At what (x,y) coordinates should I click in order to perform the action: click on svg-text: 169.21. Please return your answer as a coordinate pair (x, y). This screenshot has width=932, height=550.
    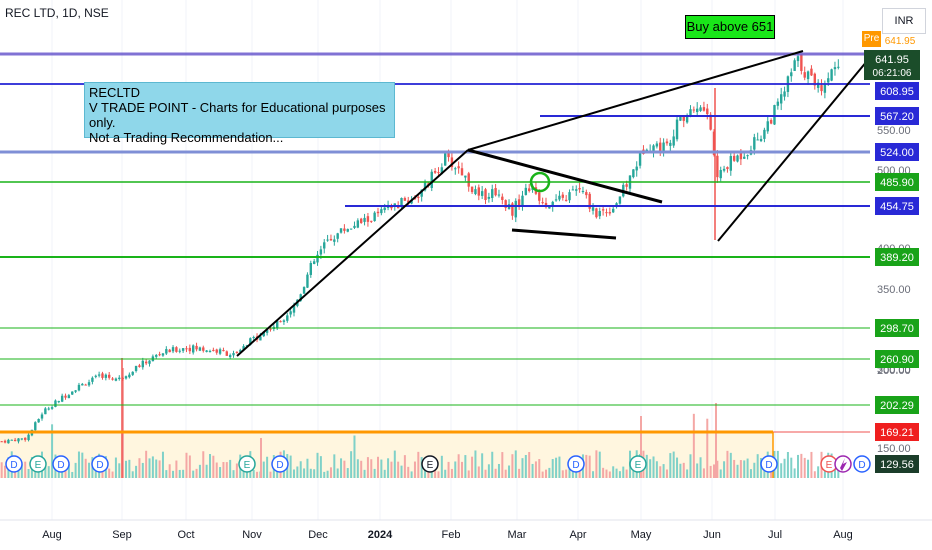
    Looking at the image, I should click on (897, 433).